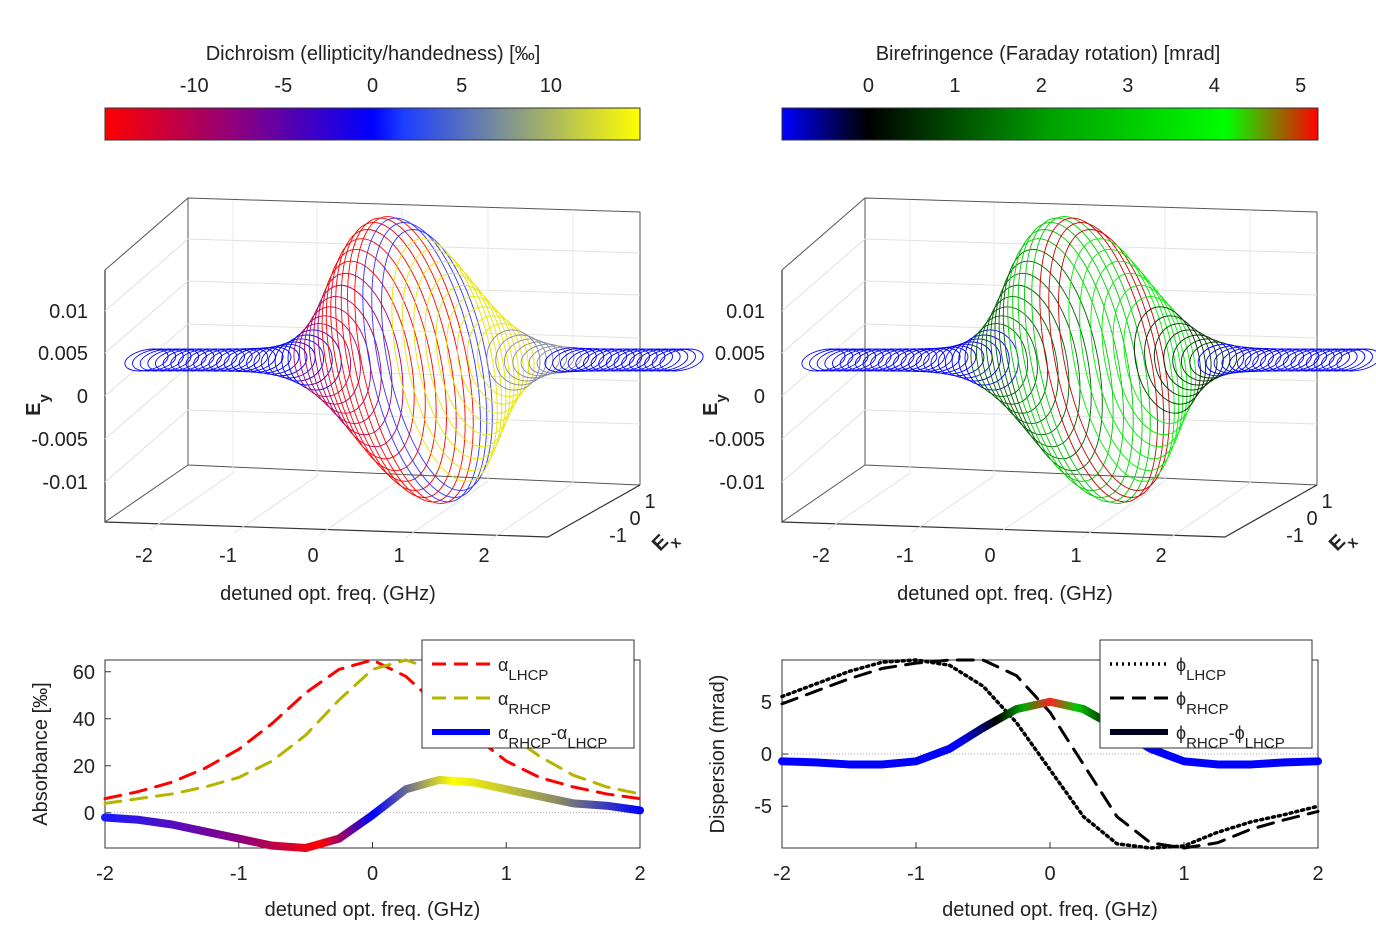 This screenshot has width=1376, height=944. What do you see at coordinates (84, 720) in the screenshot?
I see `y-tick-label: 40` at bounding box center [84, 720].